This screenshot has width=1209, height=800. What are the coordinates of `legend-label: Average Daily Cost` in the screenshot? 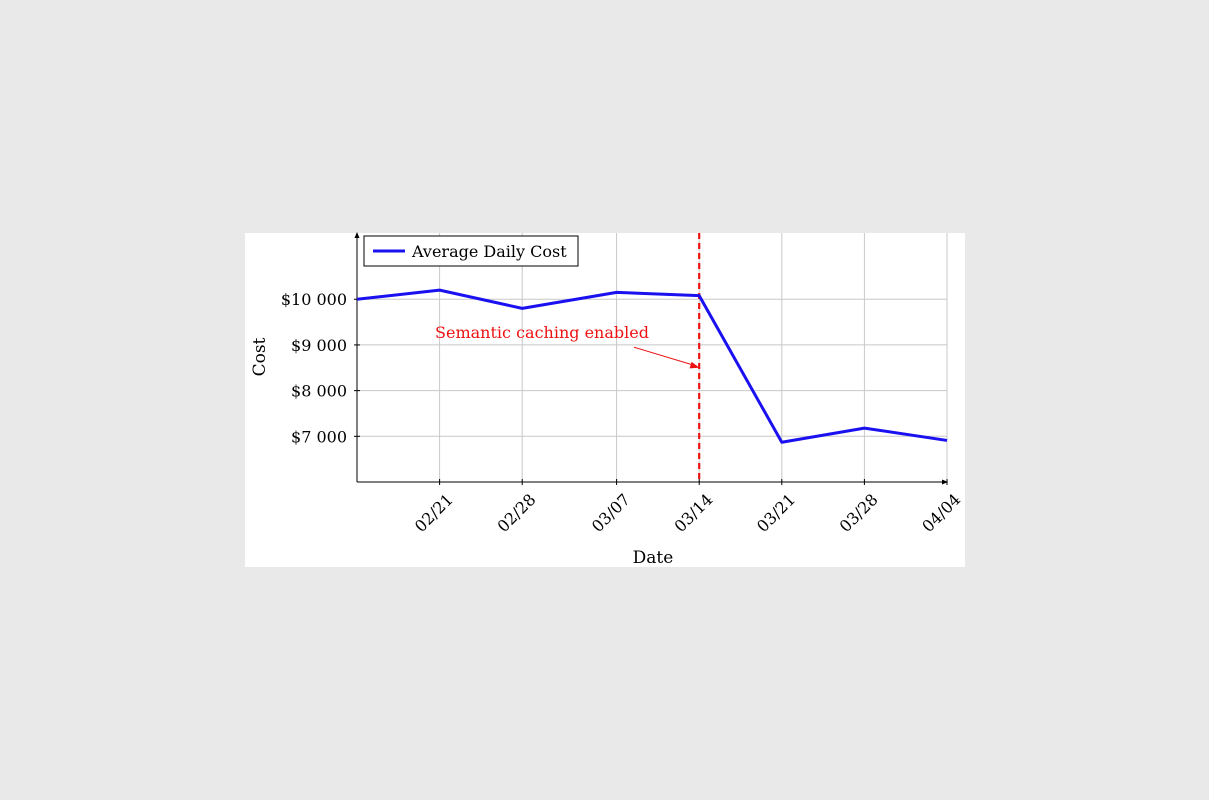 It's located at (489, 251).